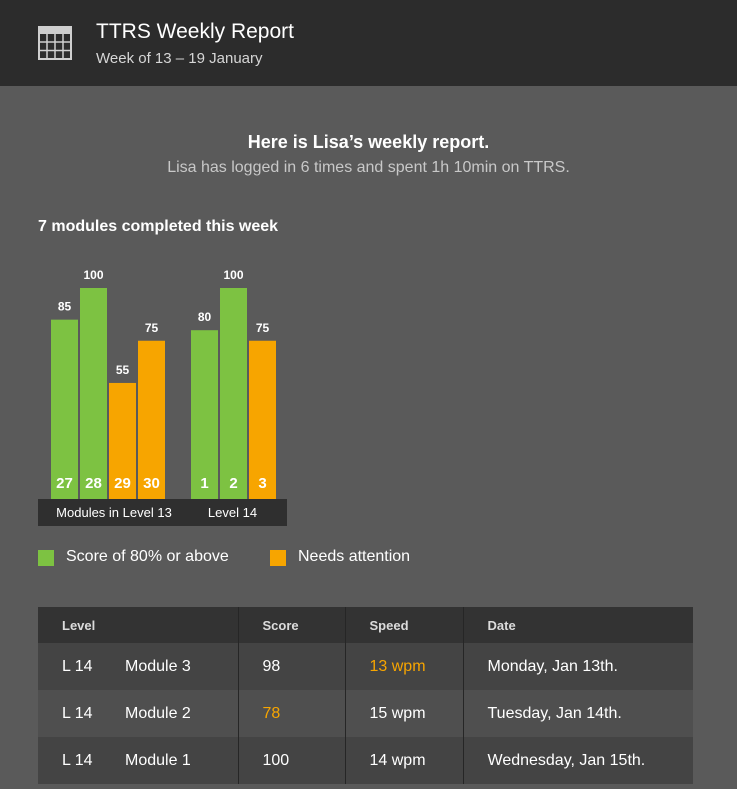 This screenshot has height=789, width=737. Describe the element at coordinates (46, 558) in the screenshot. I see `legend-swatch-good` at that location.